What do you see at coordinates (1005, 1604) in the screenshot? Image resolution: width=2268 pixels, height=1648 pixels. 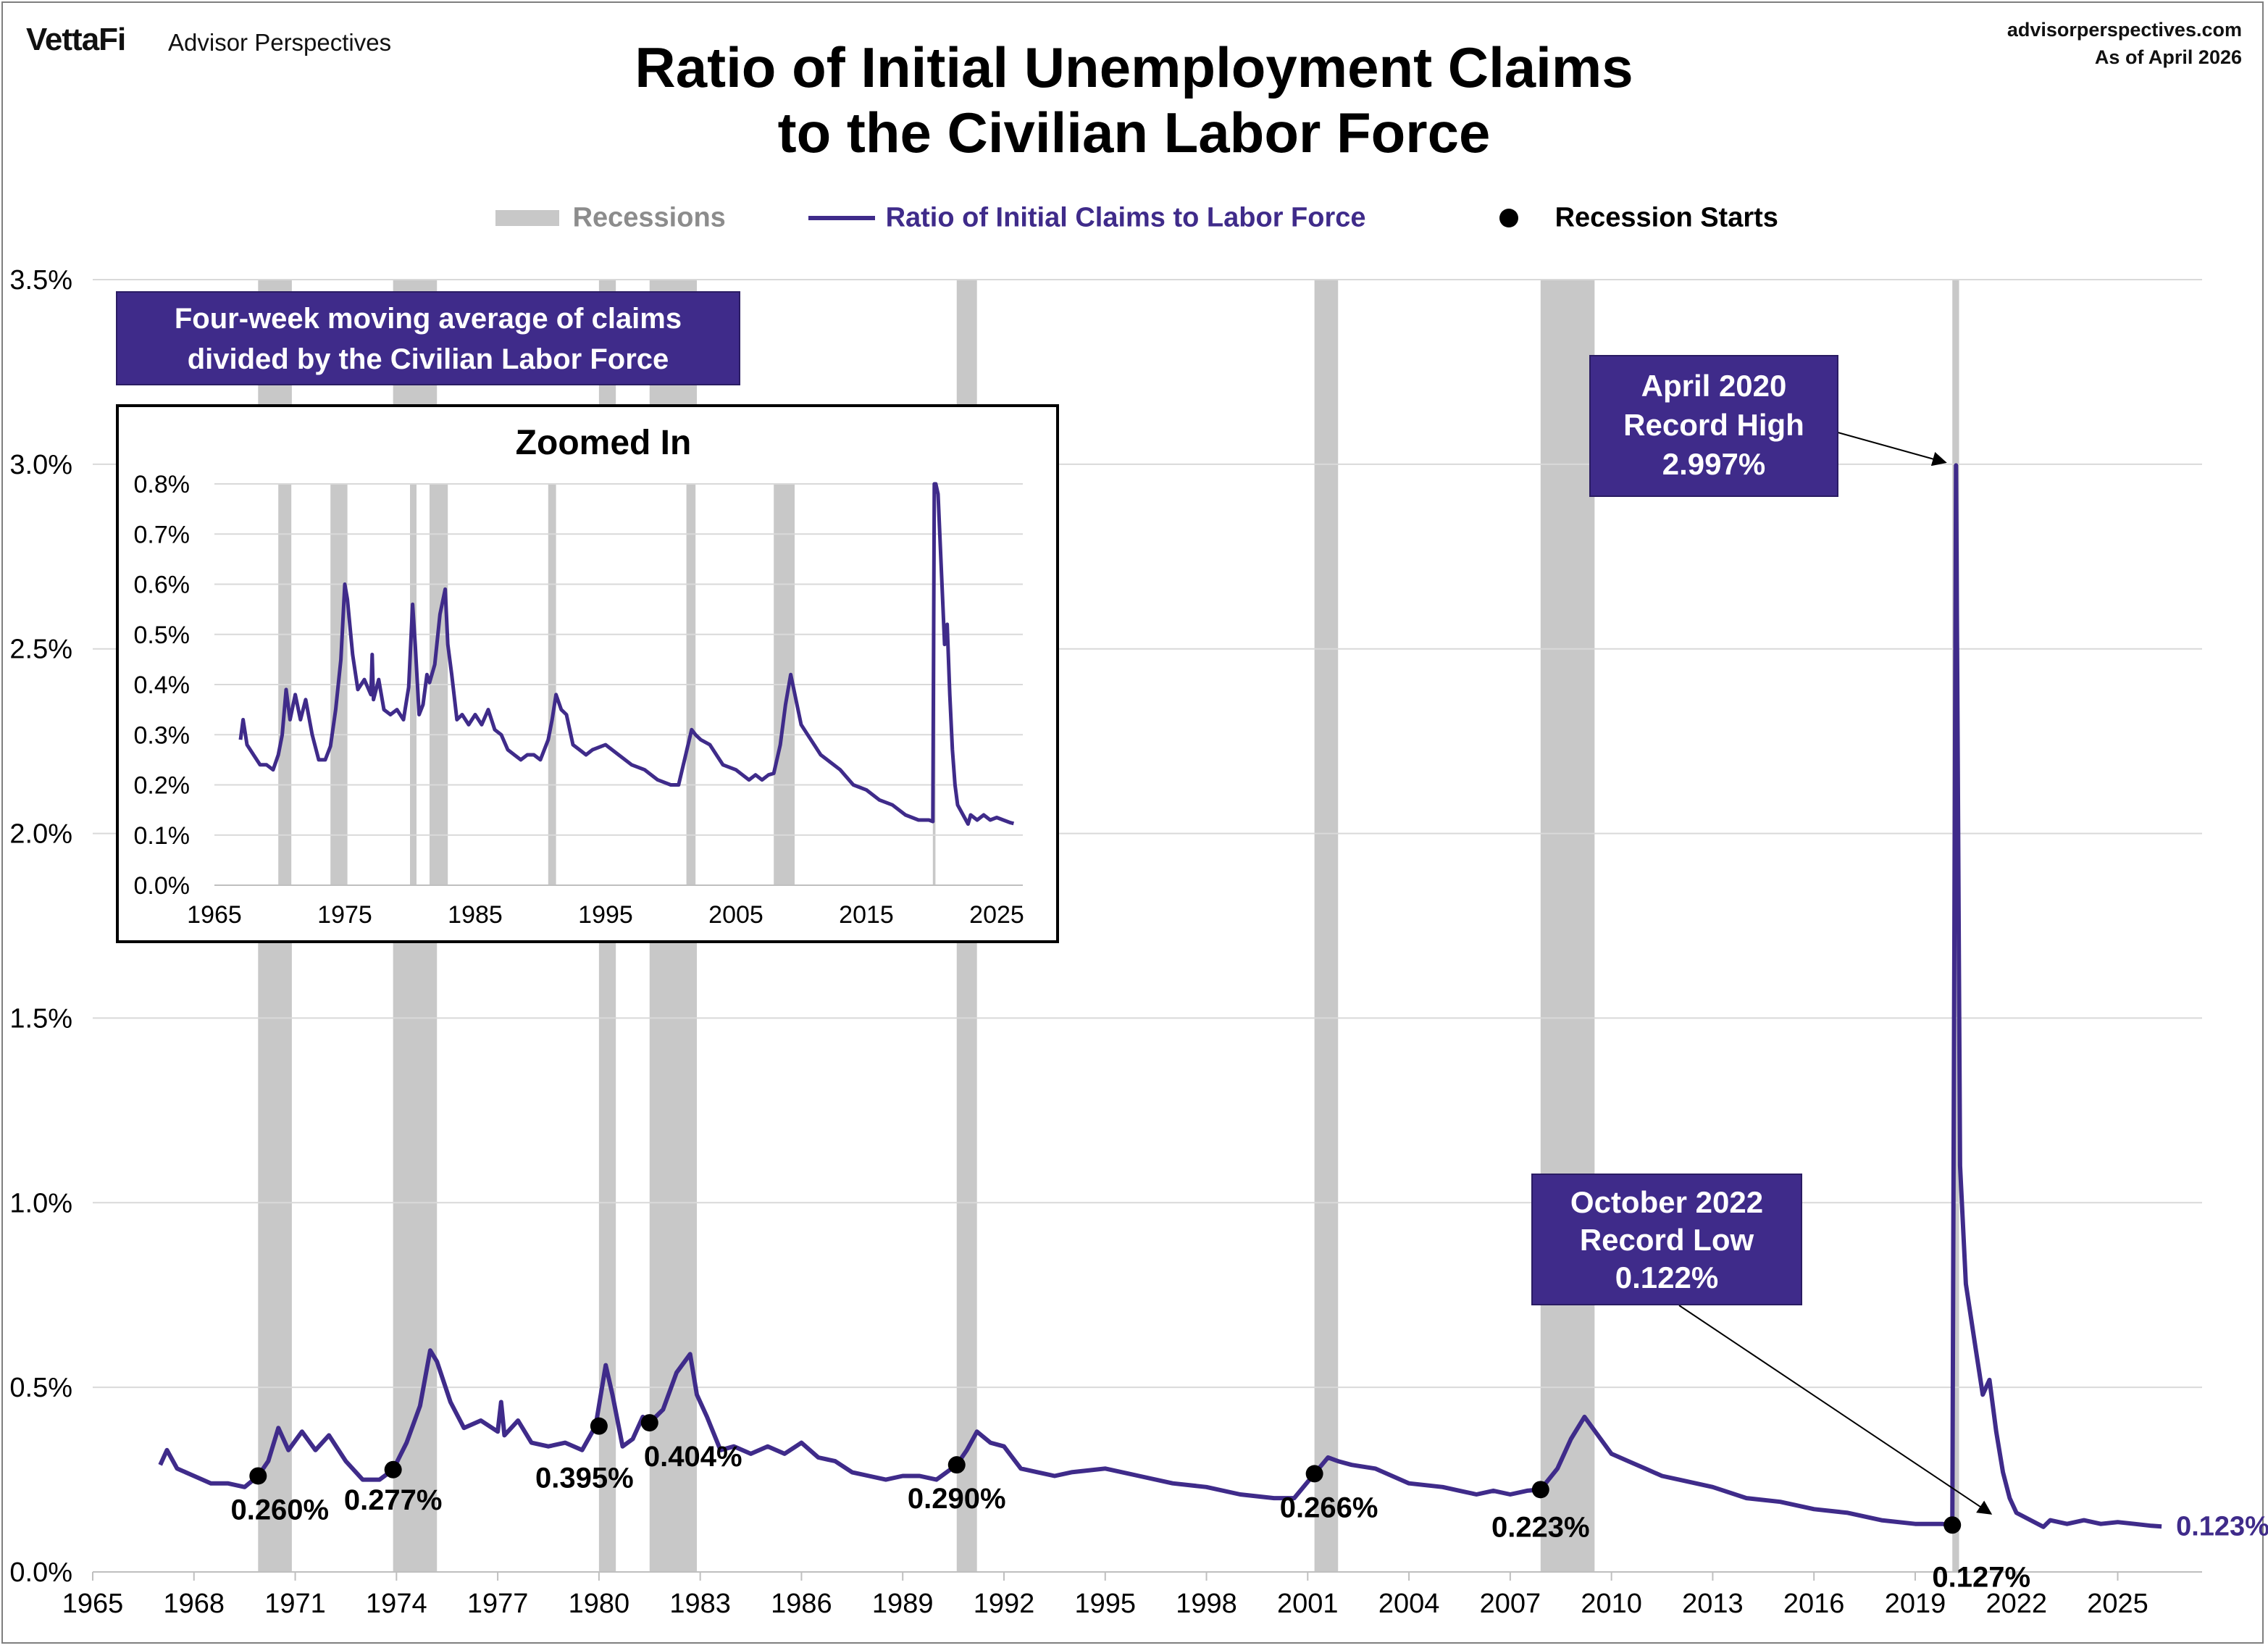 I see `x-tick-label: 1992` at bounding box center [1005, 1604].